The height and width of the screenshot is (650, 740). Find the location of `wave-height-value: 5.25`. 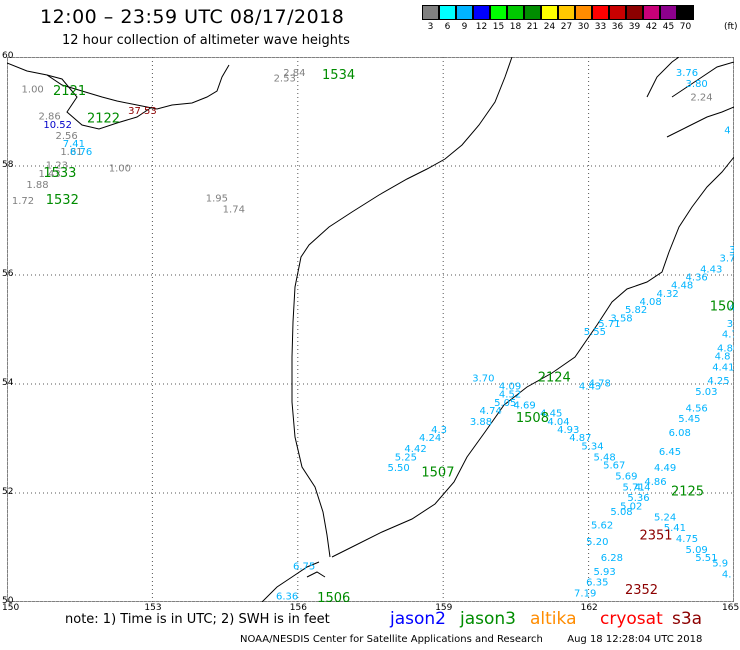

wave-height-value: 5.25 is located at coordinates (406, 457).